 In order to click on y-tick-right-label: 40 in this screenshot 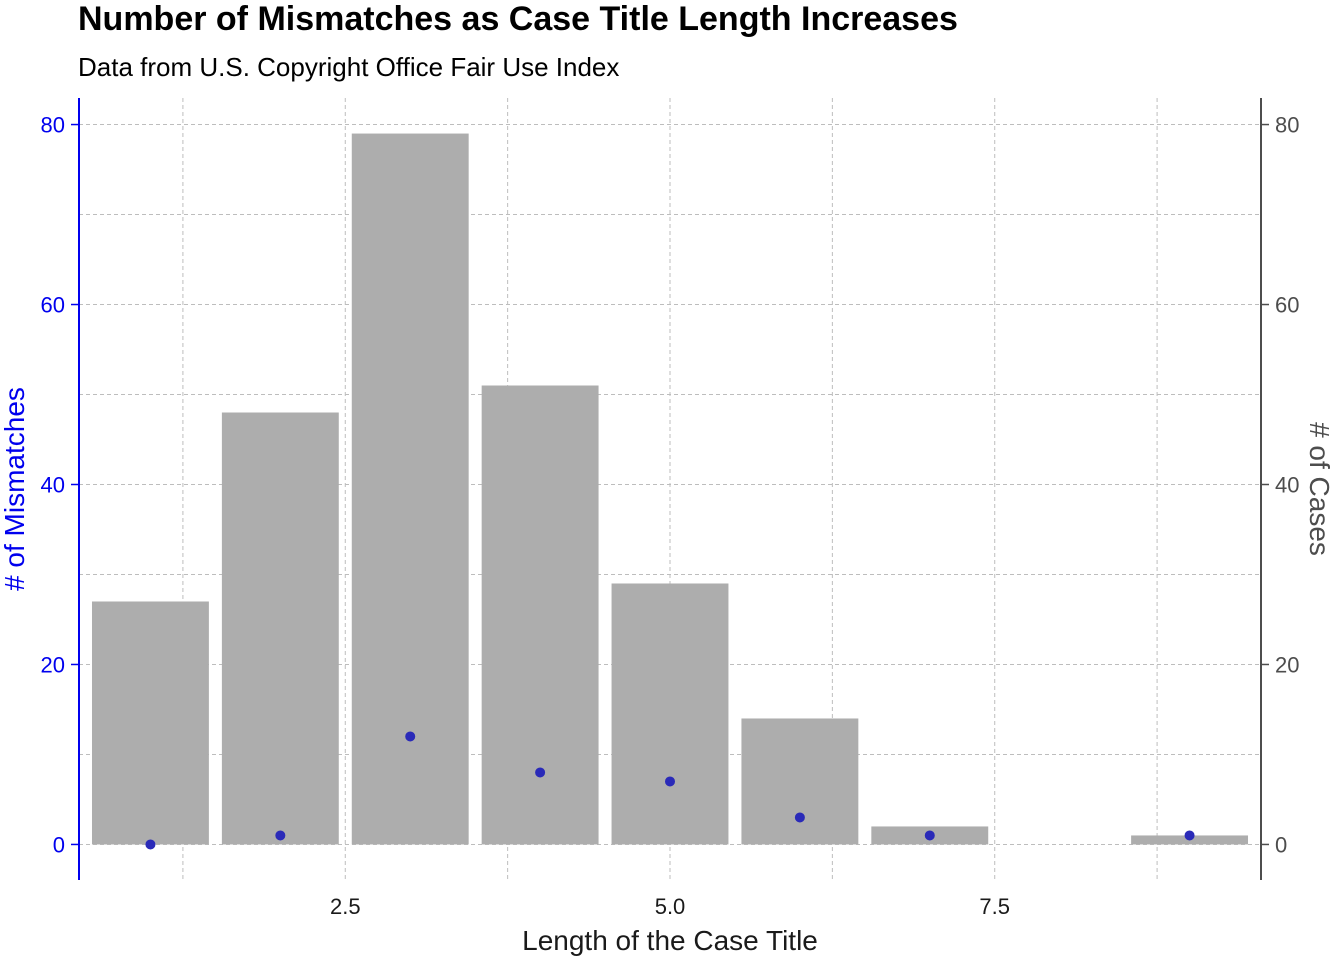, I will do `click(1287, 485)`.